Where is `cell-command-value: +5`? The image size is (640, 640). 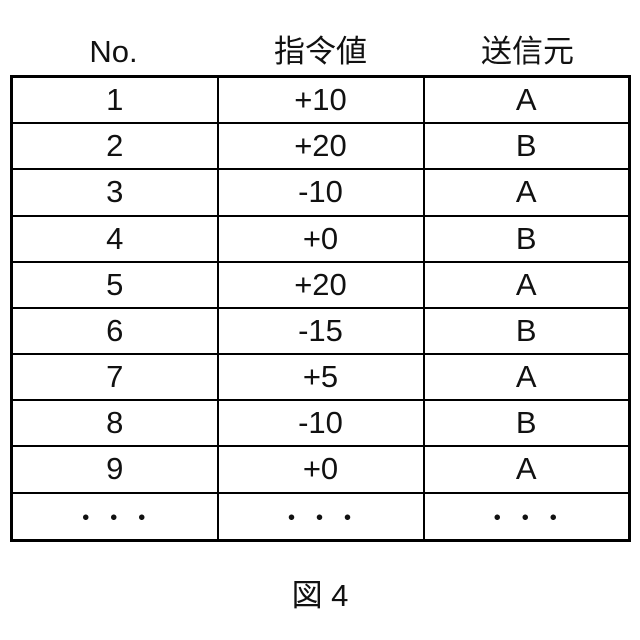
cell-command-value: +5 is located at coordinates (320, 377).